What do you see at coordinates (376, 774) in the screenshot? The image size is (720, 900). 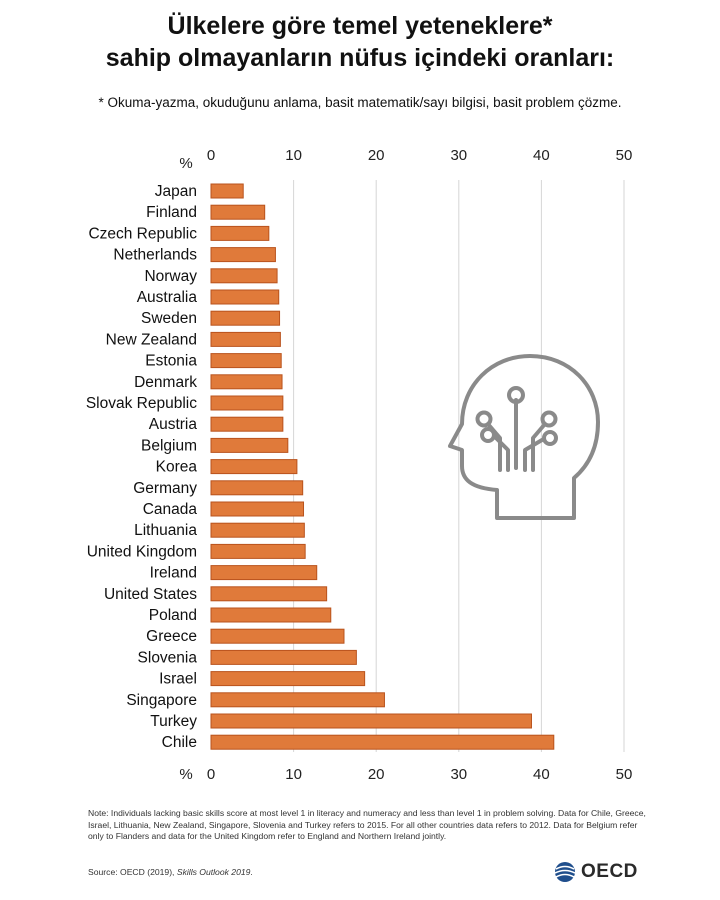 I see `tick-label-bottom-20: 20` at bounding box center [376, 774].